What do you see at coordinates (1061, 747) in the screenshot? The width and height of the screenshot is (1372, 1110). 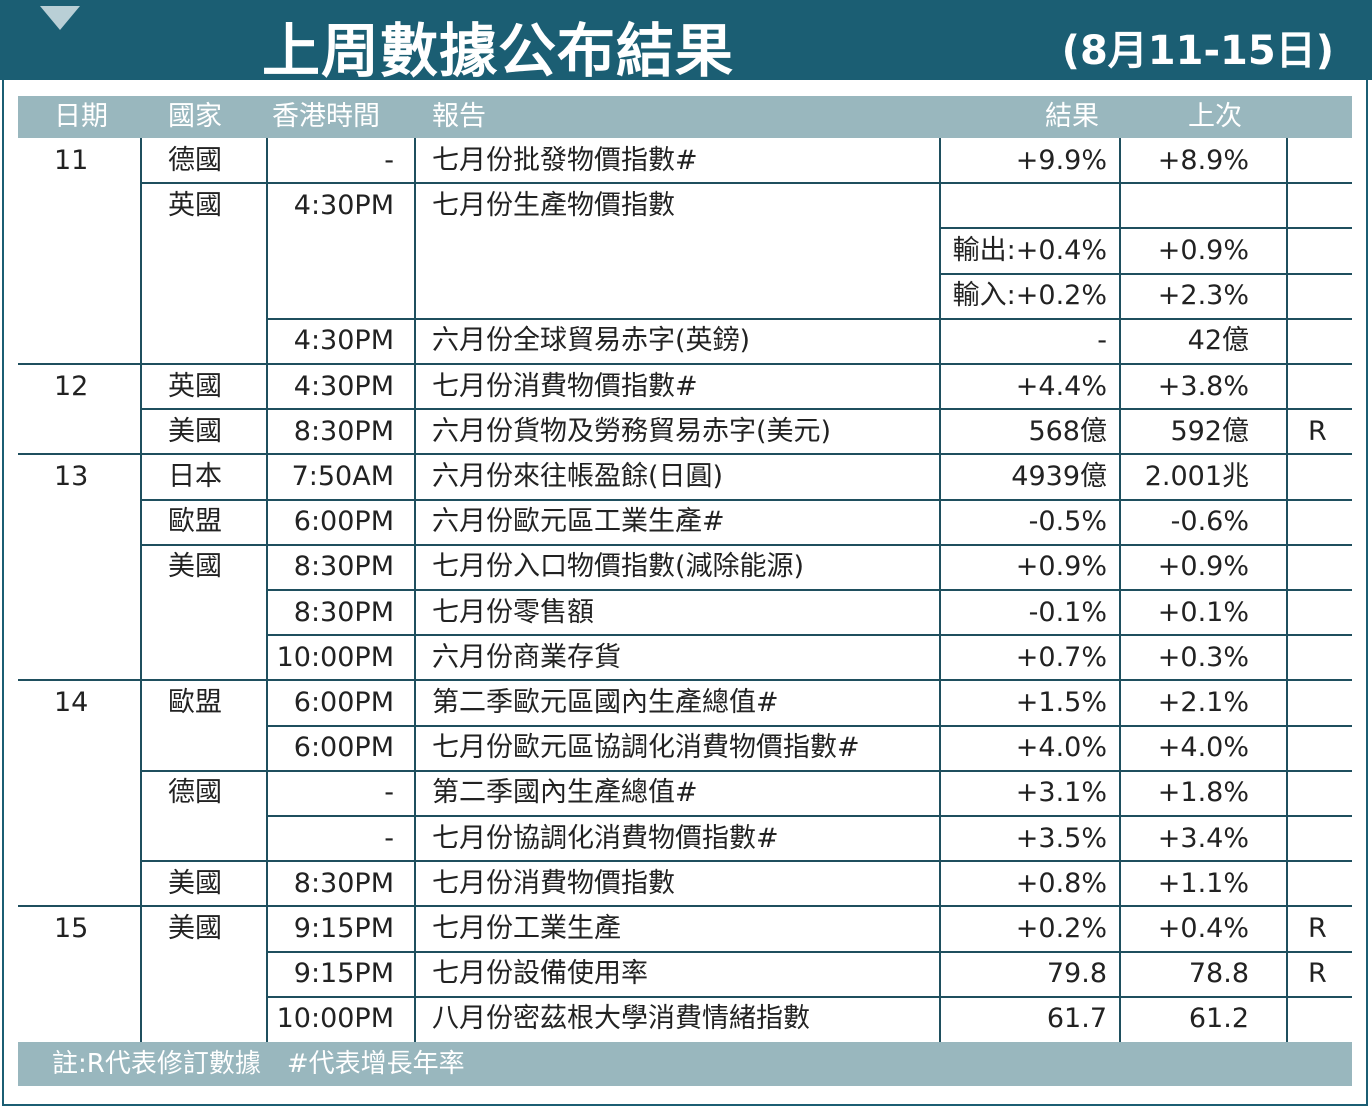 I see `cell-result: +4.0%` at bounding box center [1061, 747].